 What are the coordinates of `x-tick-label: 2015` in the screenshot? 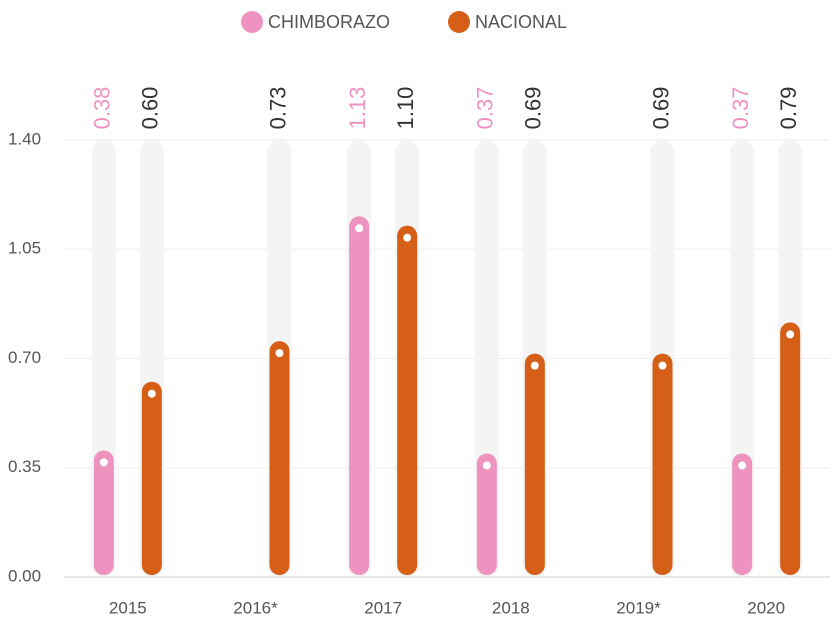 It's located at (128, 607).